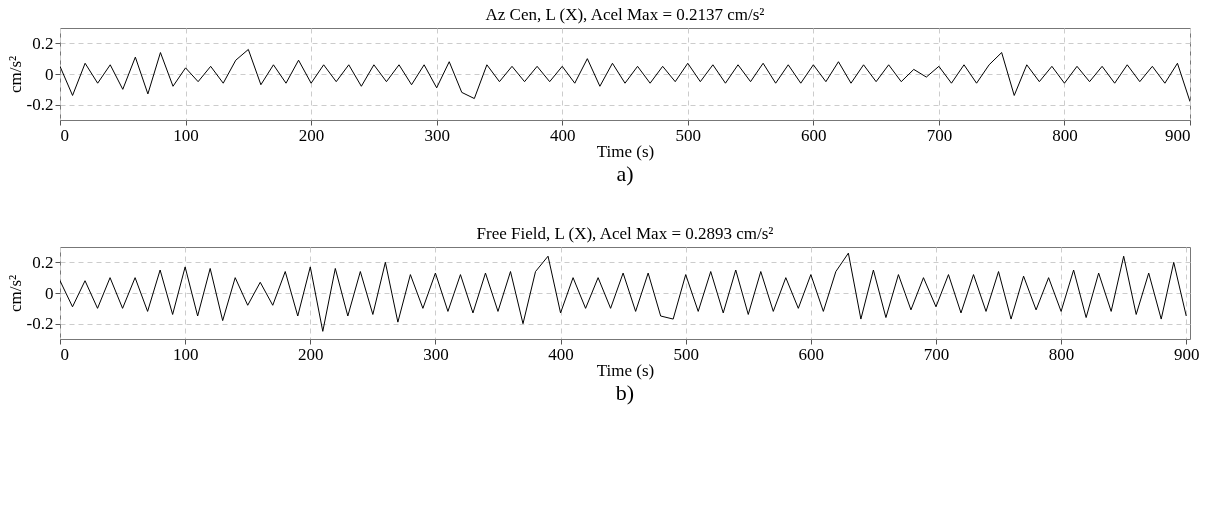 This screenshot has width=1232, height=512. Describe the element at coordinates (625, 392) in the screenshot. I see `text: b)` at that location.